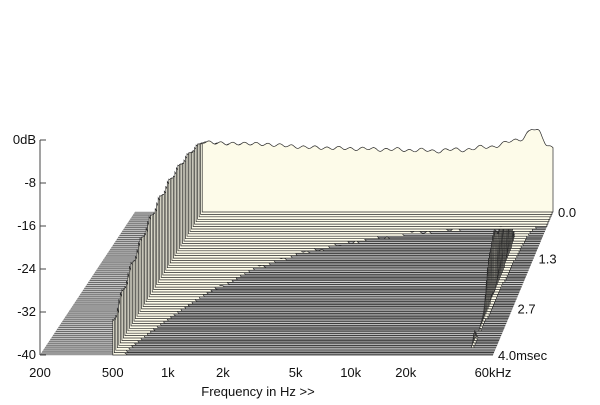 The width and height of the screenshot is (600, 405). What do you see at coordinates (26, 225) in the screenshot?
I see `y-tick-label: -16` at bounding box center [26, 225].